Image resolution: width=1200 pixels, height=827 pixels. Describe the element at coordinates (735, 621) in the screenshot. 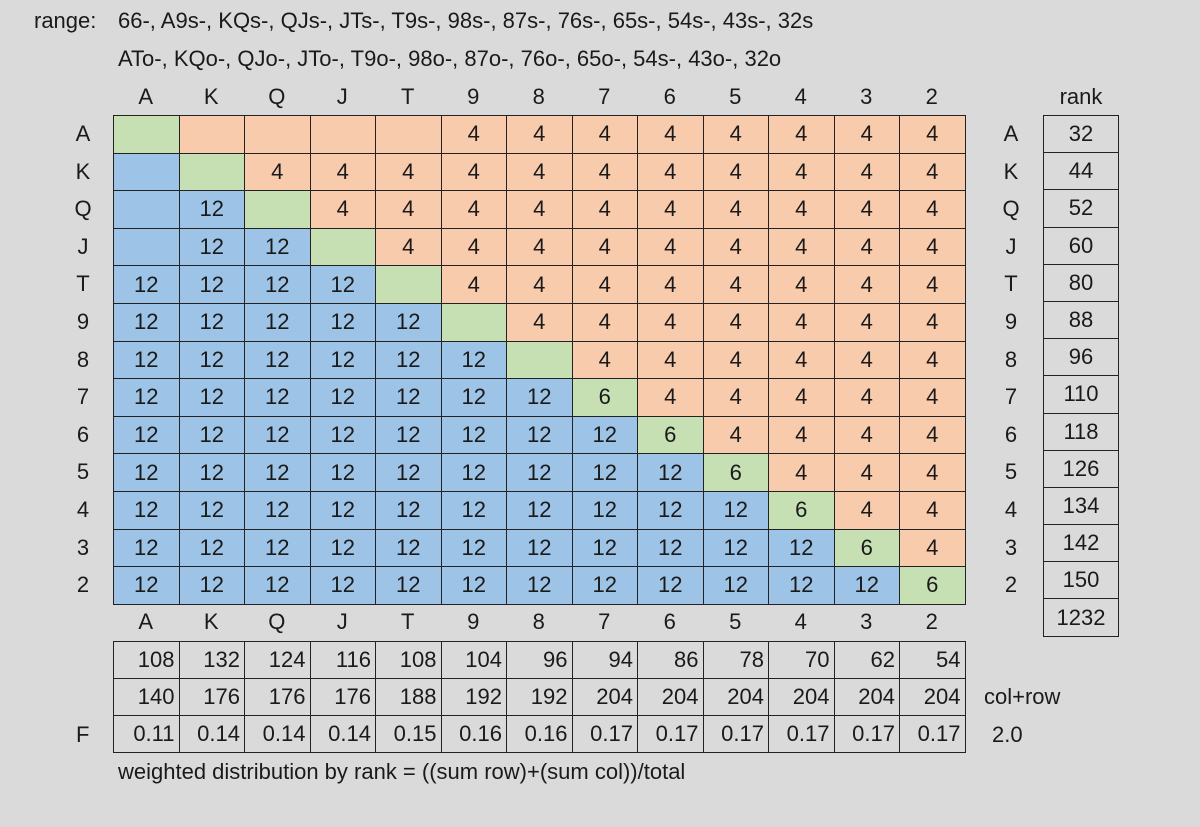

I see `column-label: 5` at that location.